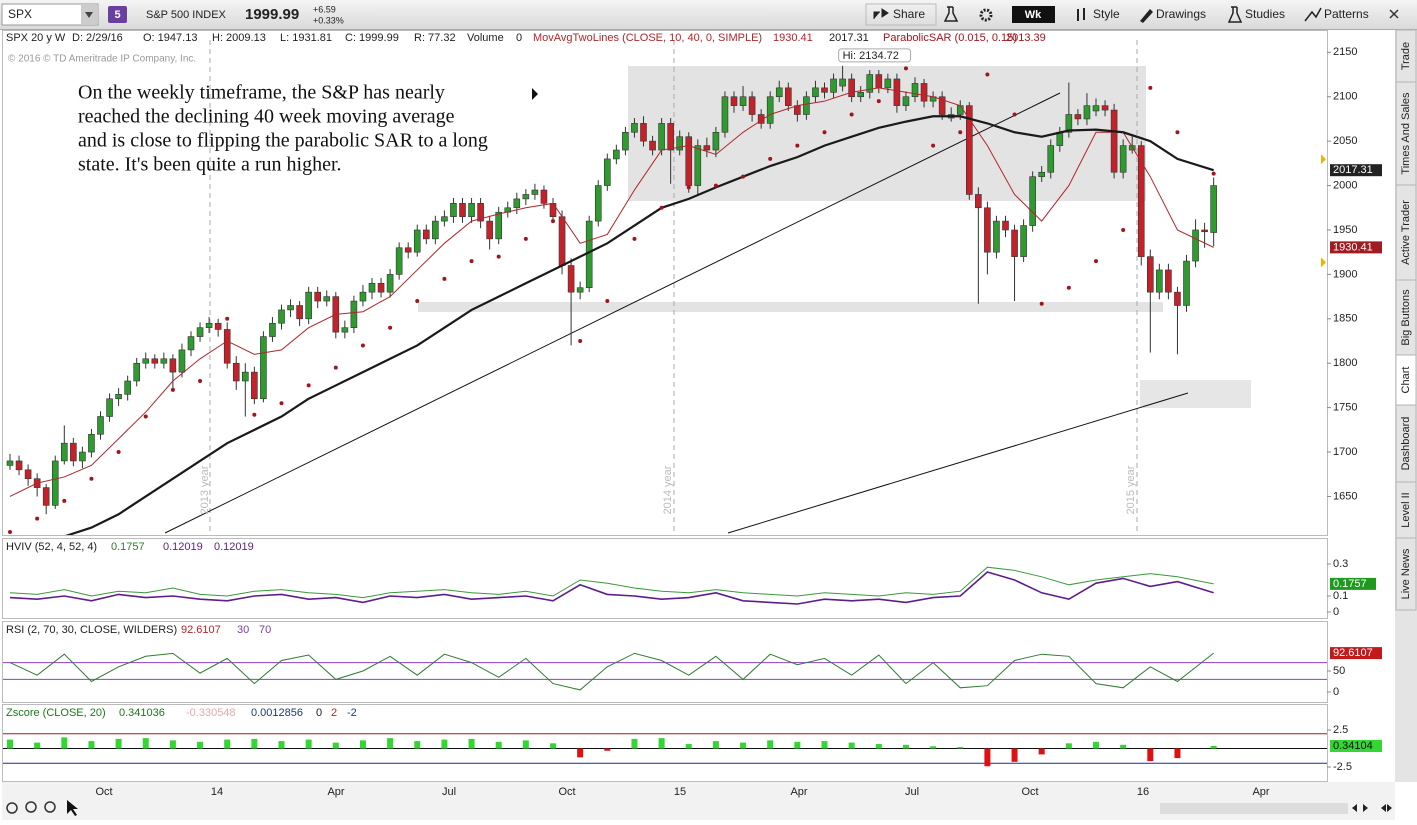  I want to click on pct-change: +0.33%, so click(328, 20).